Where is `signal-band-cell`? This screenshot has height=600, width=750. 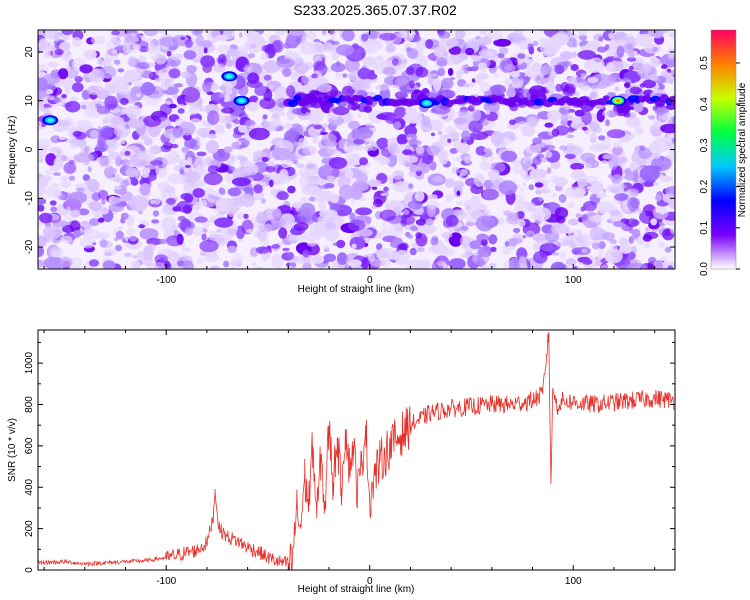 signal-band-cell is located at coordinates (530, 103).